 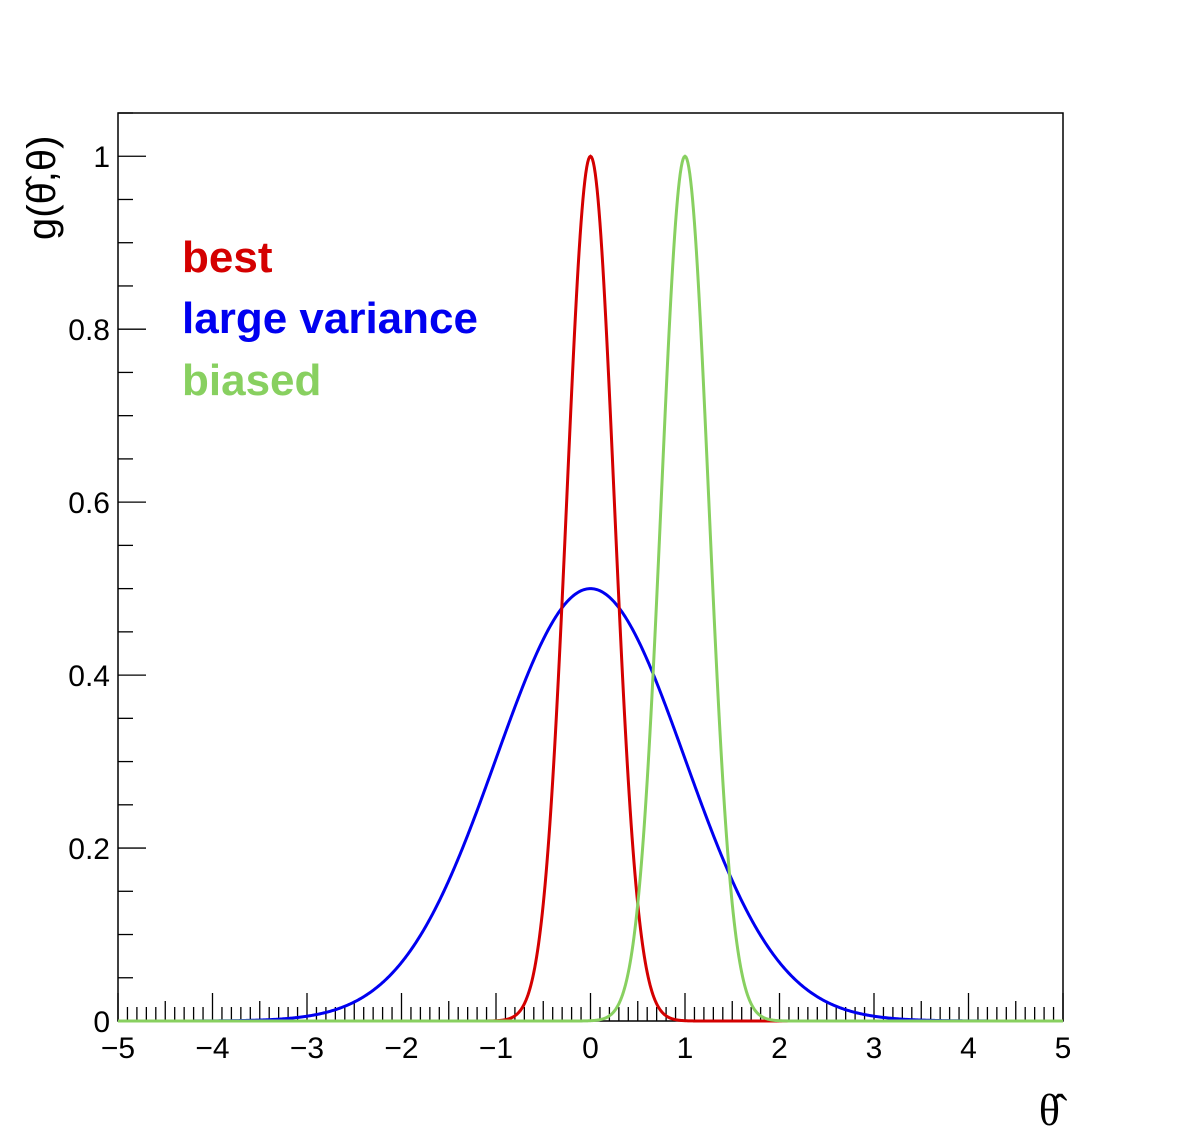 I want to click on x-tick-label: −5, so click(x=118, y=1048).